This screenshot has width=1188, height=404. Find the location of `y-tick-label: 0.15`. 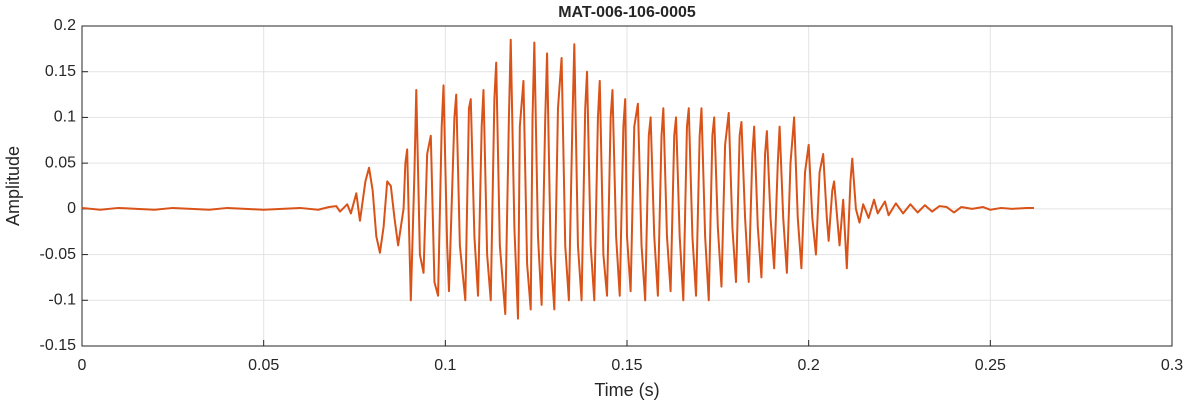

y-tick-label: 0.15 is located at coordinates (60, 71).